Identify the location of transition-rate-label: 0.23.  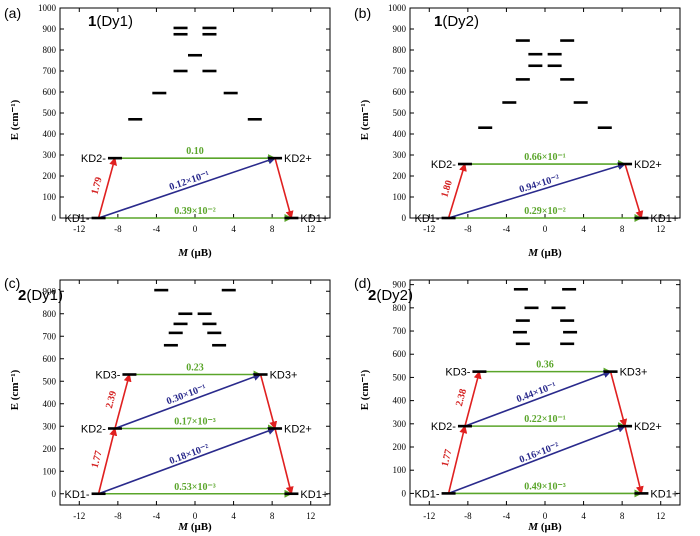
(195, 368).